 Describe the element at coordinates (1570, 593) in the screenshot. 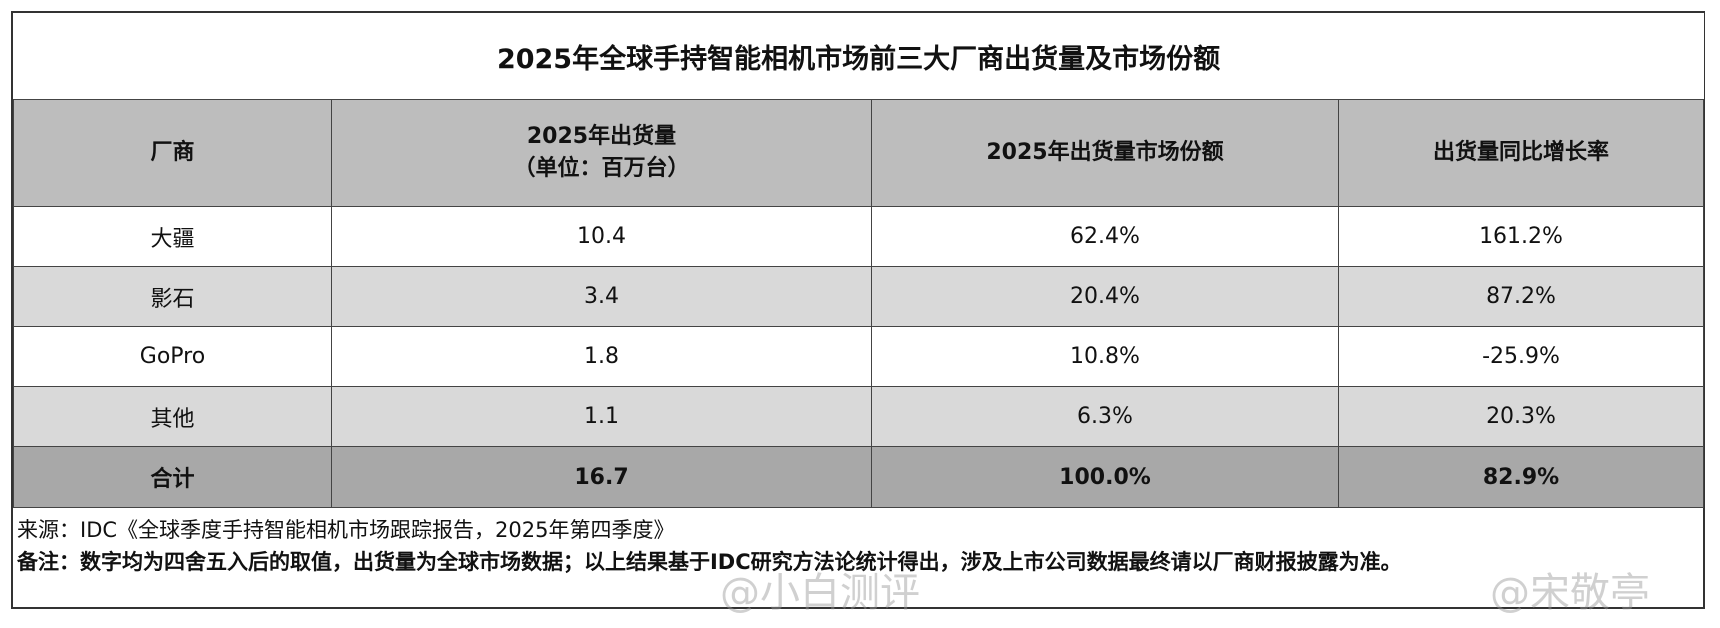

I see `watermark: @宋敬亭` at that location.